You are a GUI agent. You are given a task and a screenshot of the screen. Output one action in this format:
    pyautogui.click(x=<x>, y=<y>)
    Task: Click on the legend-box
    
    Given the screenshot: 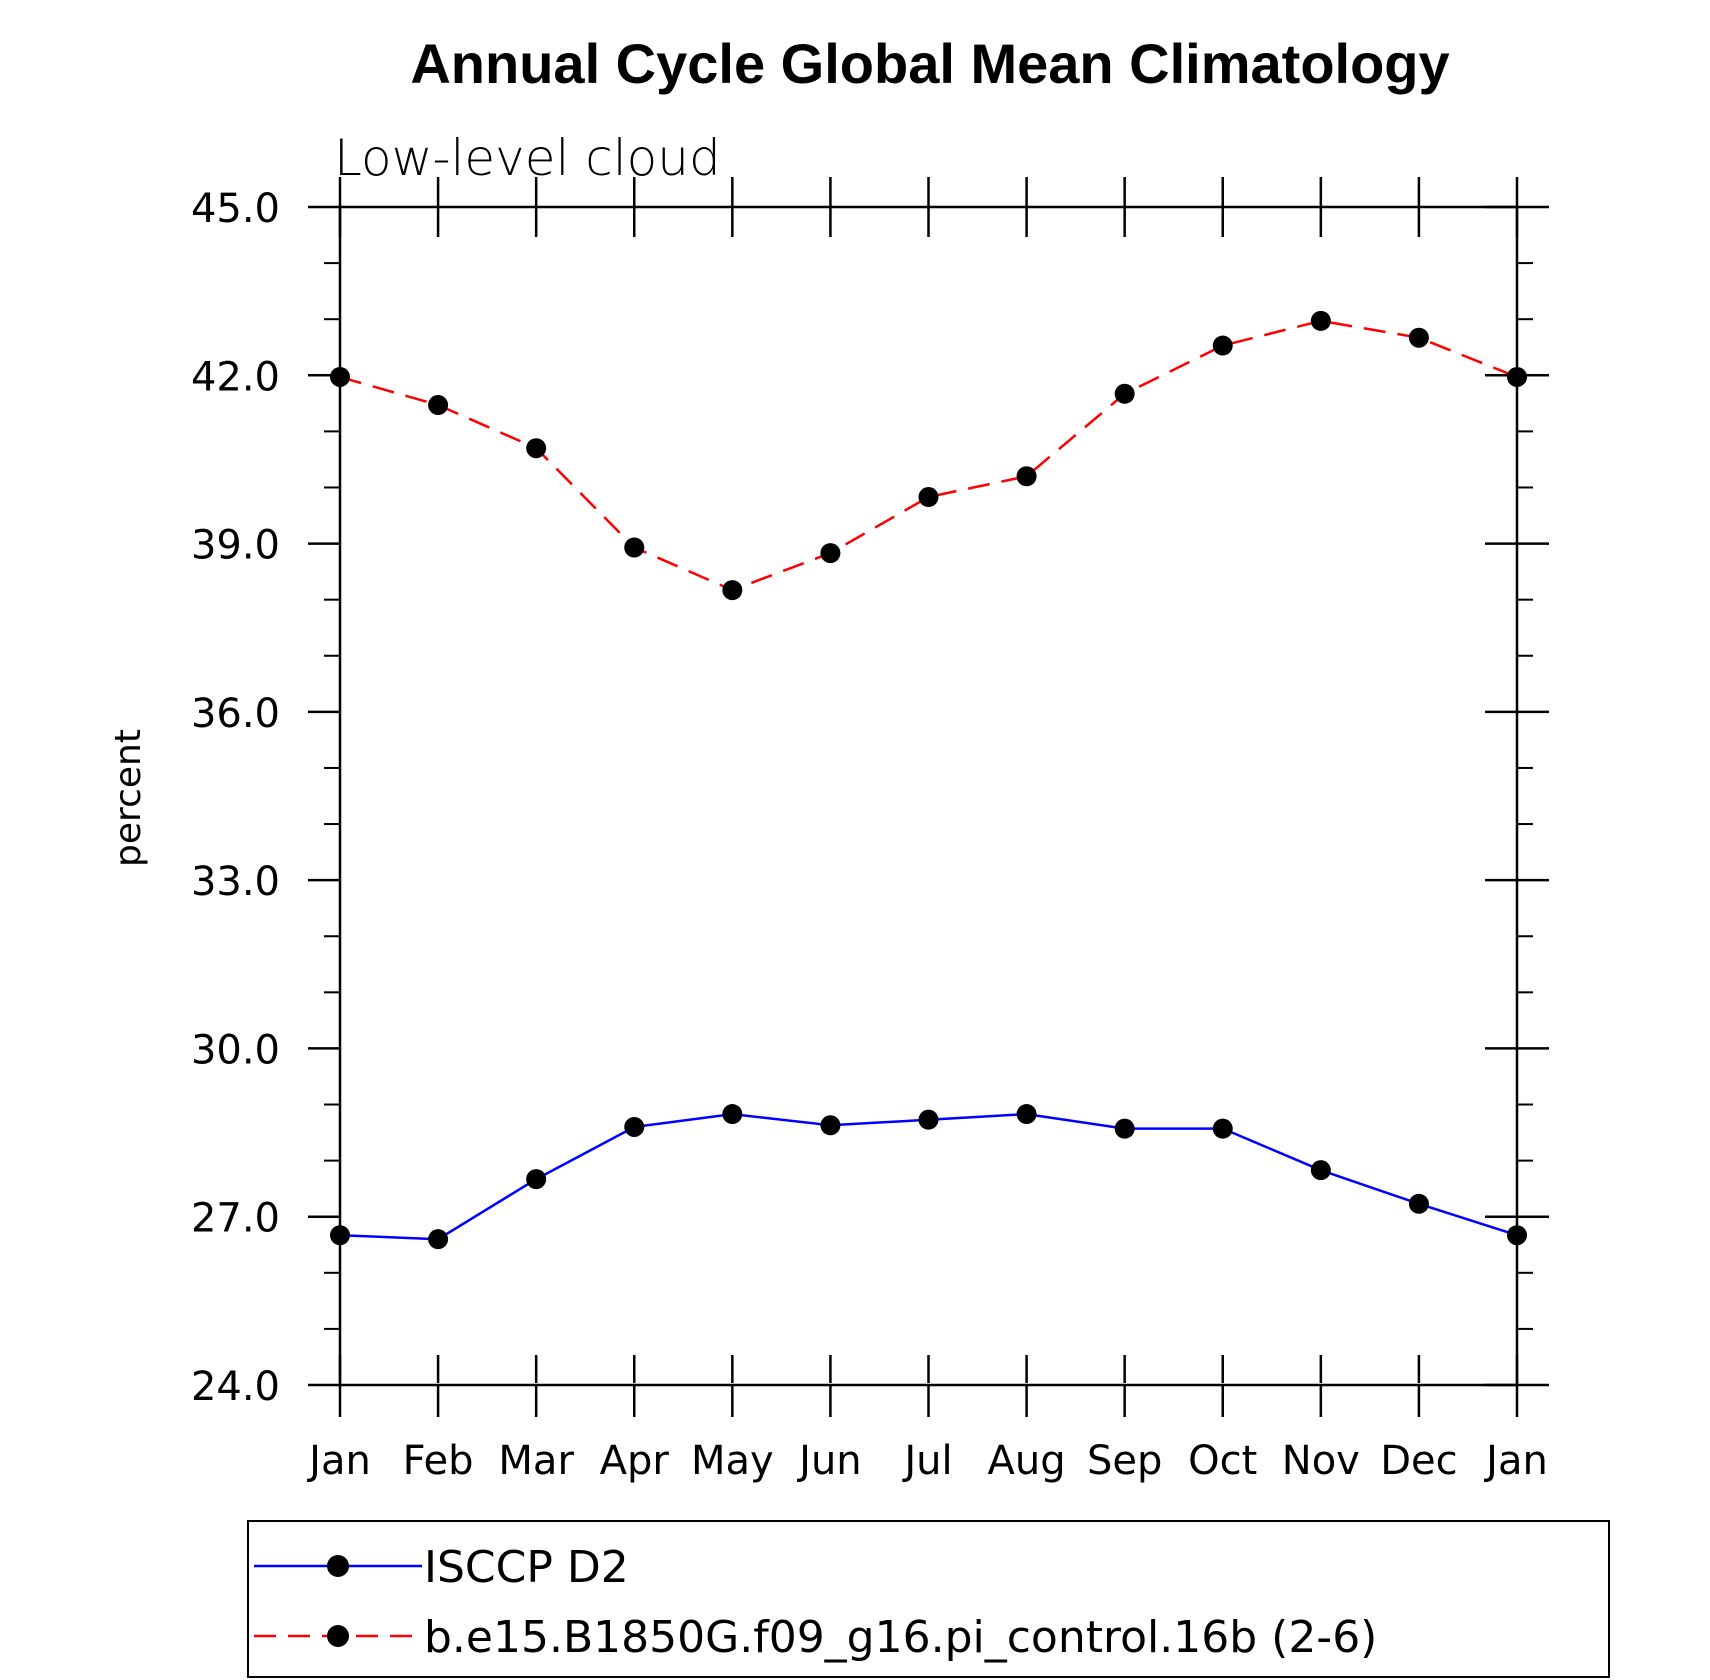 What is the action you would take?
    pyautogui.click(x=928, y=1599)
    